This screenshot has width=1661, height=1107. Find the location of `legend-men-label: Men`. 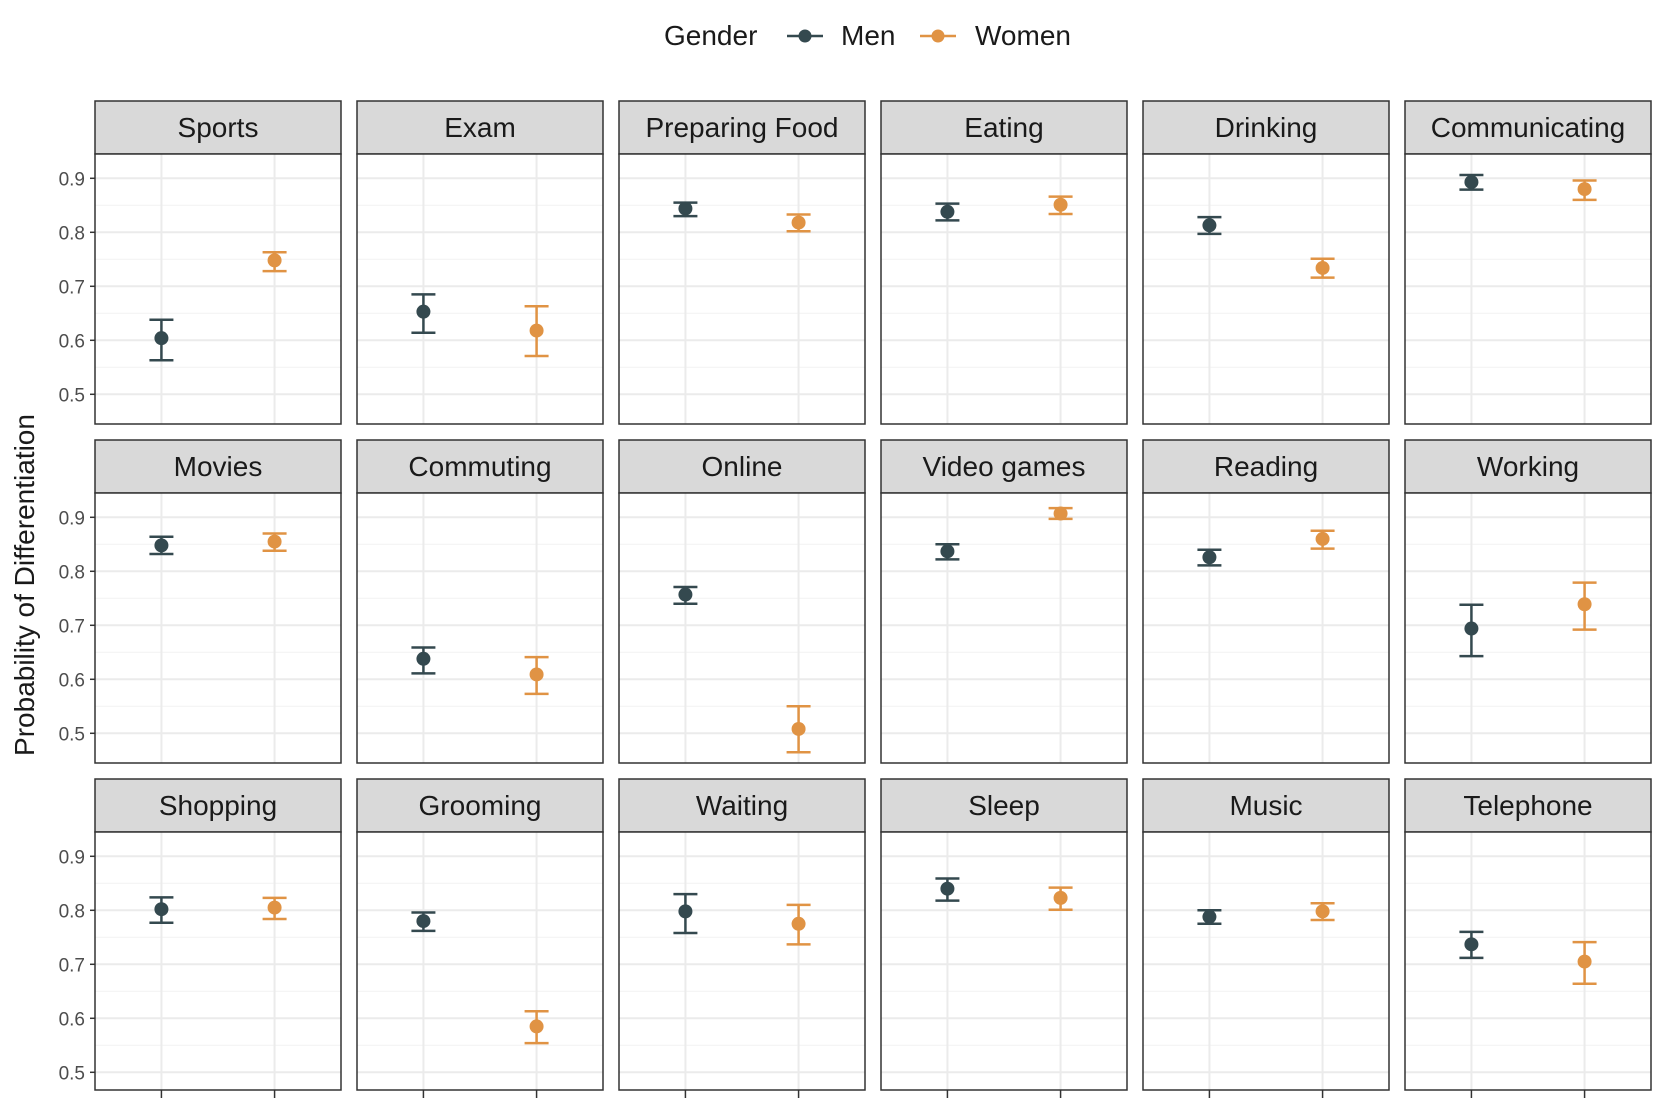

legend-men-label: Men is located at coordinates (868, 35).